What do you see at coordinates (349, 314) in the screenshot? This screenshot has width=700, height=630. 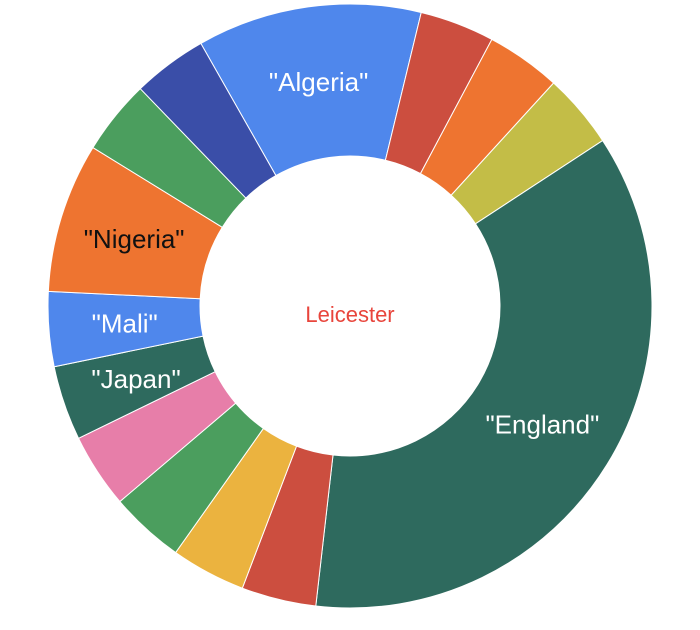 I see `center-label: Leicester` at bounding box center [349, 314].